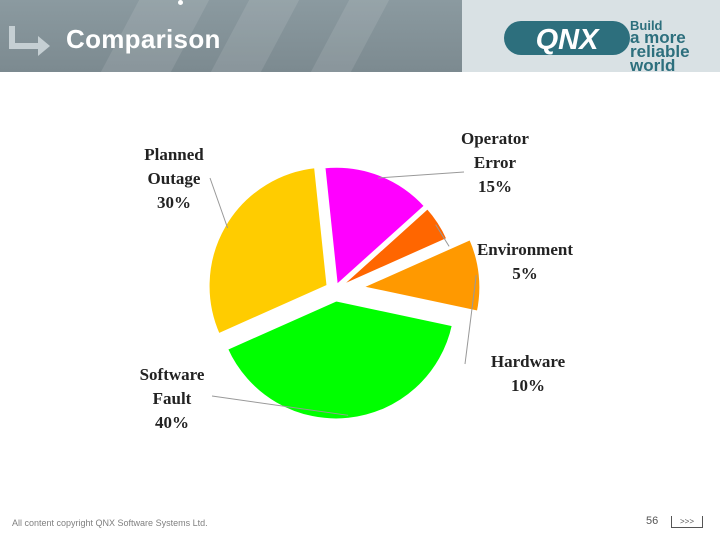 Image resolution: width=720 pixels, height=540 pixels. Describe the element at coordinates (172, 422) in the screenshot. I see `slice-label-line: 40%` at that location.